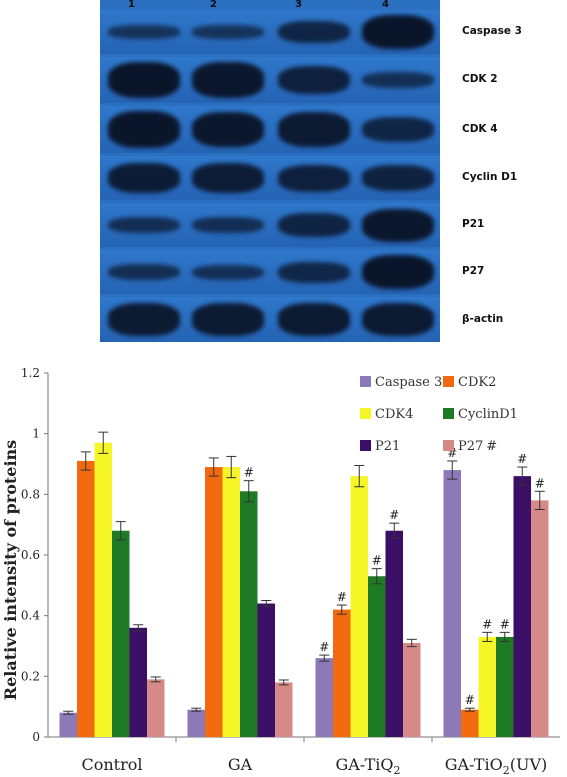 The width and height of the screenshot is (567, 777). Describe the element at coordinates (492, 31) in the screenshot. I see `blot-row-label: Caspase 3` at that location.